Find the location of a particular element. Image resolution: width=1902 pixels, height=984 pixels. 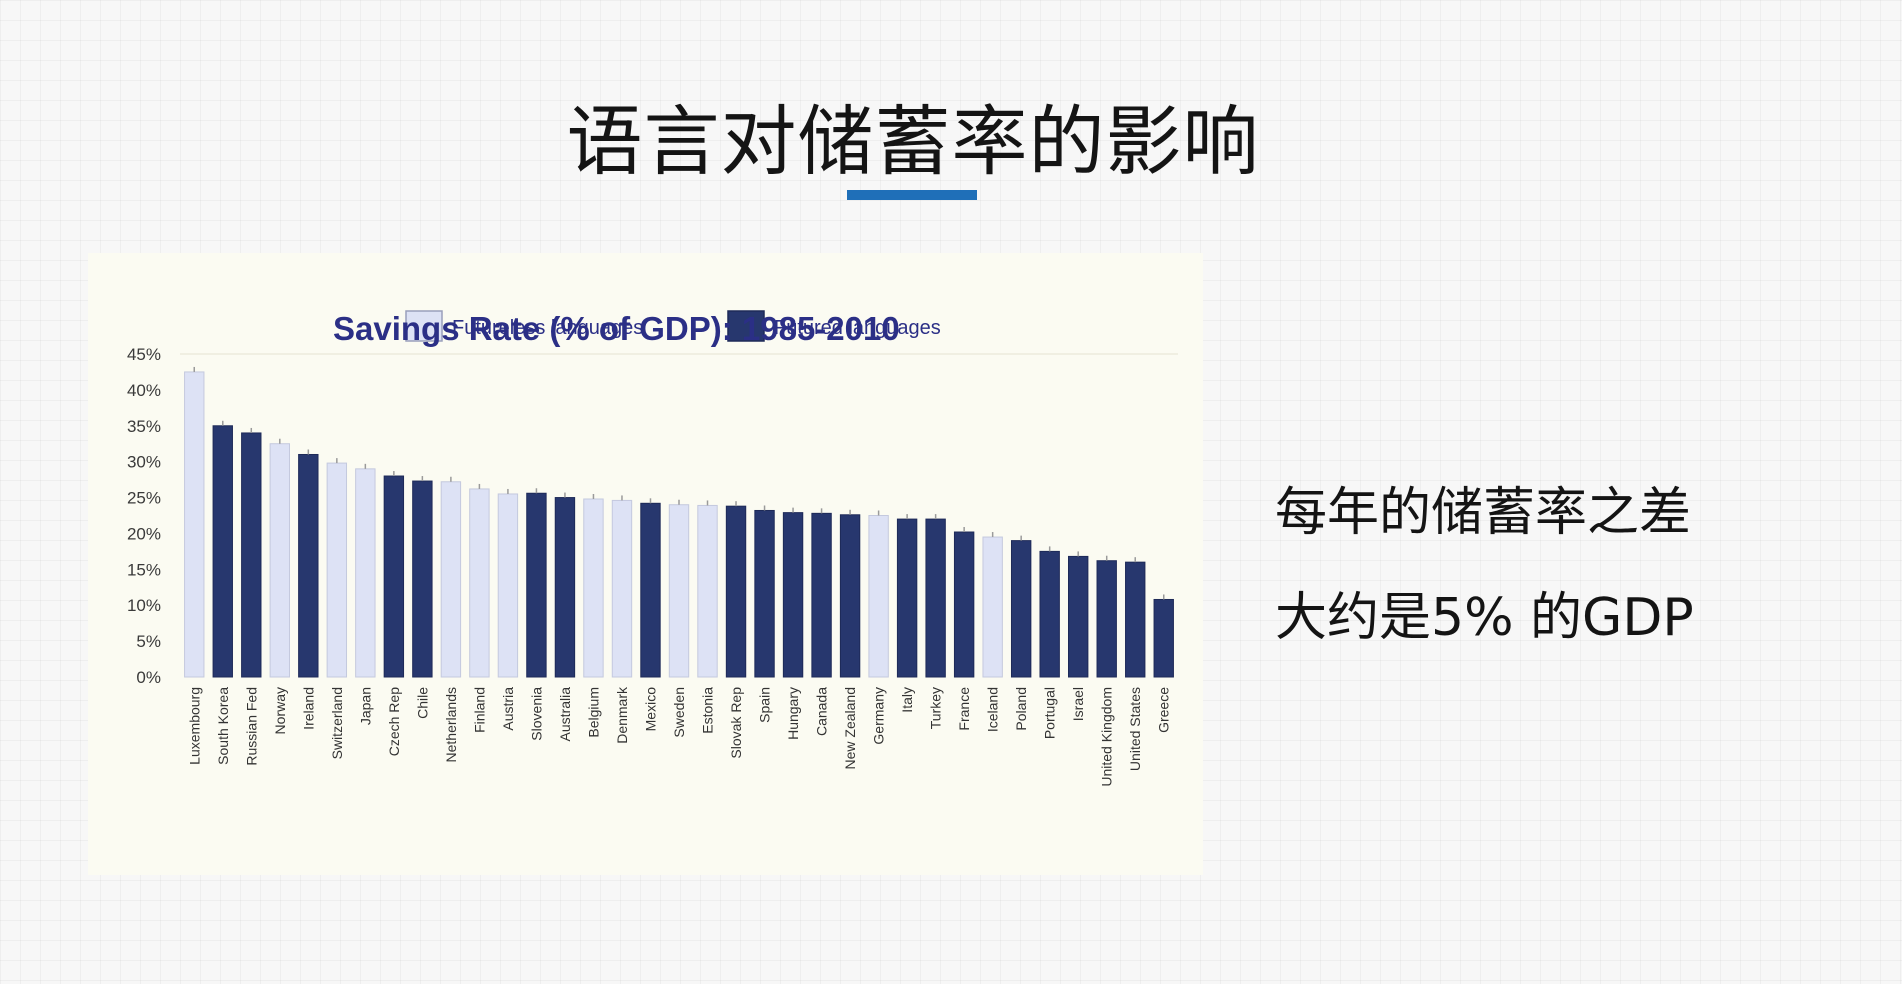

x-tick-label: Sweden is located at coordinates (679, 712).